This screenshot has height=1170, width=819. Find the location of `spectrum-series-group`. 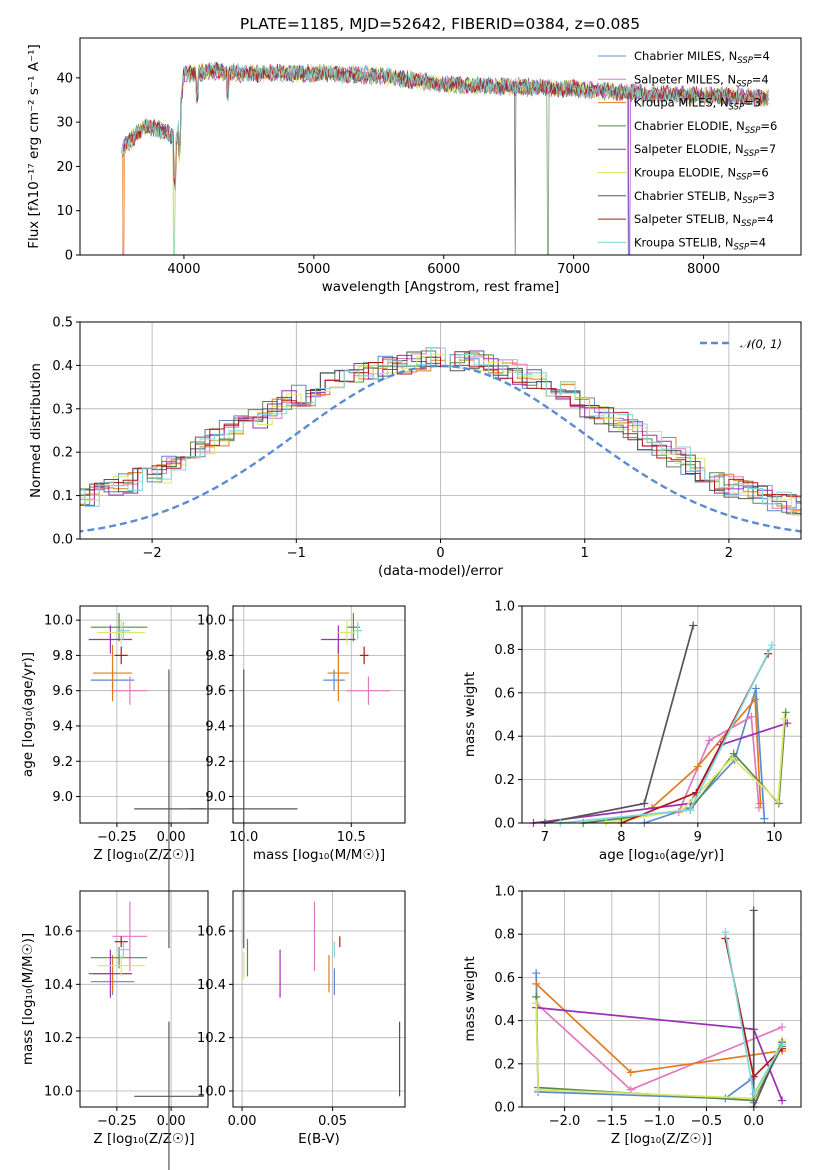

spectrum-series-group is located at coordinates (445, 158).